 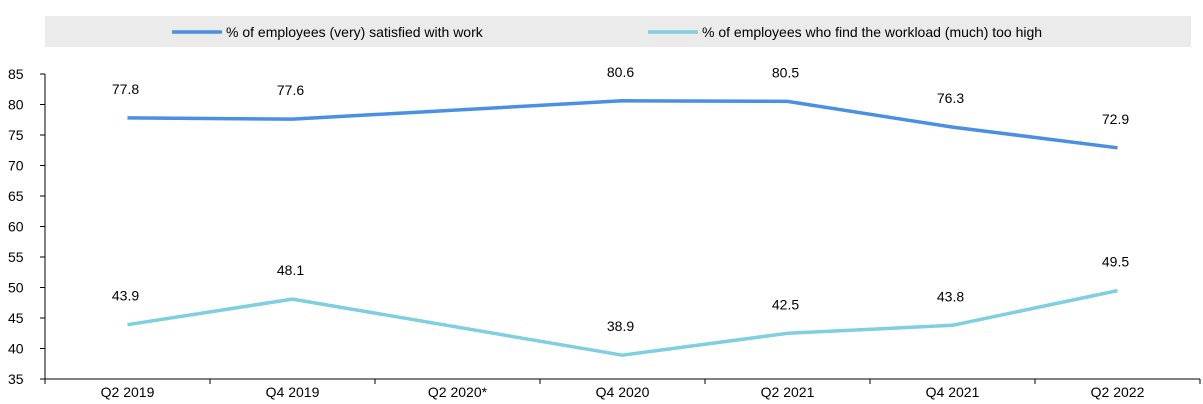 What do you see at coordinates (1118, 392) in the screenshot?
I see `x-tick-label: Q2 2022` at bounding box center [1118, 392].